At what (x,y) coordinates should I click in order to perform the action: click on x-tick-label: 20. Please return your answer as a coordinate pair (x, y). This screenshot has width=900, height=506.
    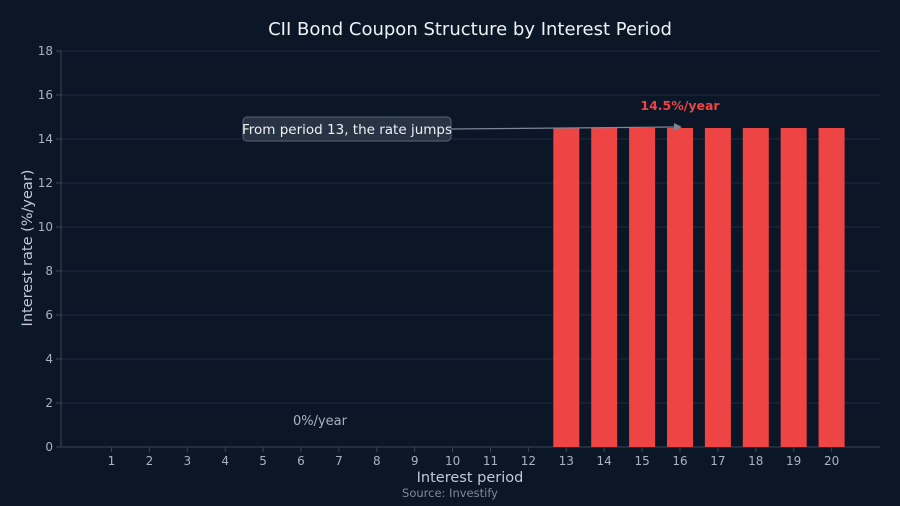
    Looking at the image, I should click on (831, 461).